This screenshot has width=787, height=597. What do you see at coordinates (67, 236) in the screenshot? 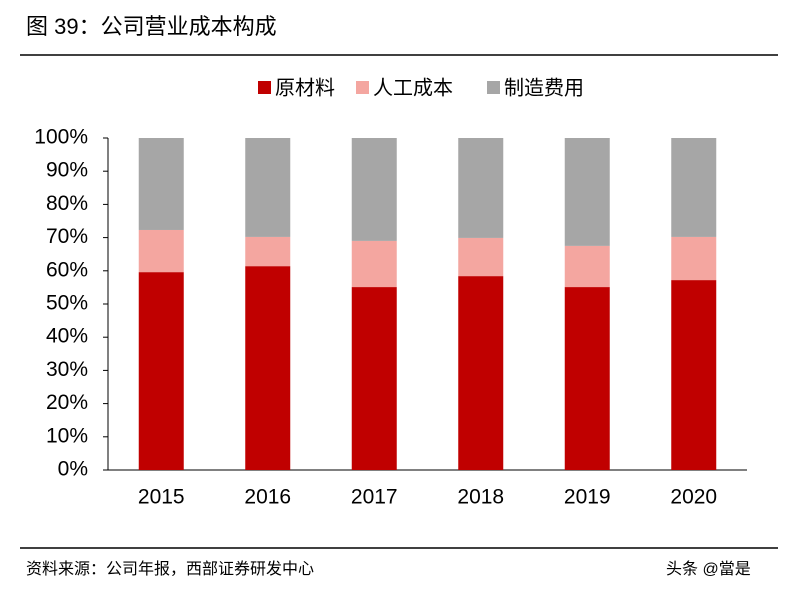
I see `y-tick-label: 70%` at bounding box center [67, 236].